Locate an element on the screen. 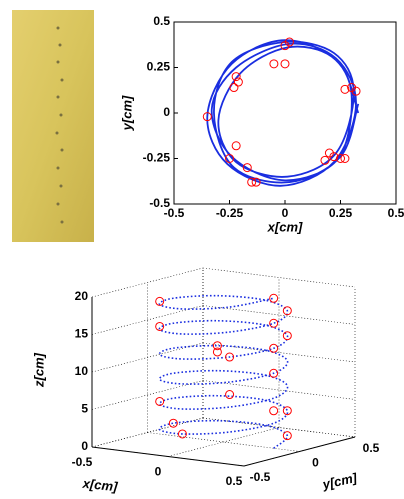 This screenshot has width=404, height=499. z-tick-label: 10 is located at coordinates (82, 371).